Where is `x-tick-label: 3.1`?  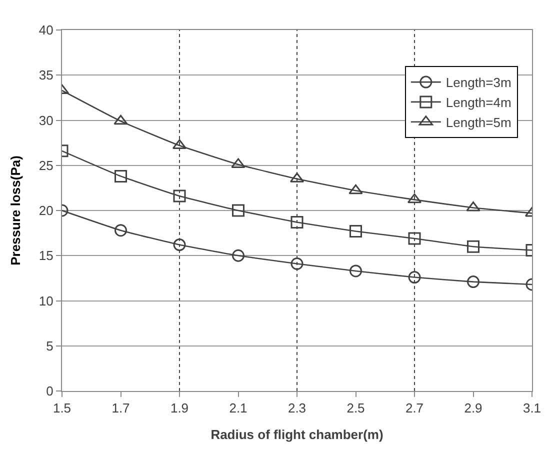 x-tick-label: 3.1 is located at coordinates (532, 408).